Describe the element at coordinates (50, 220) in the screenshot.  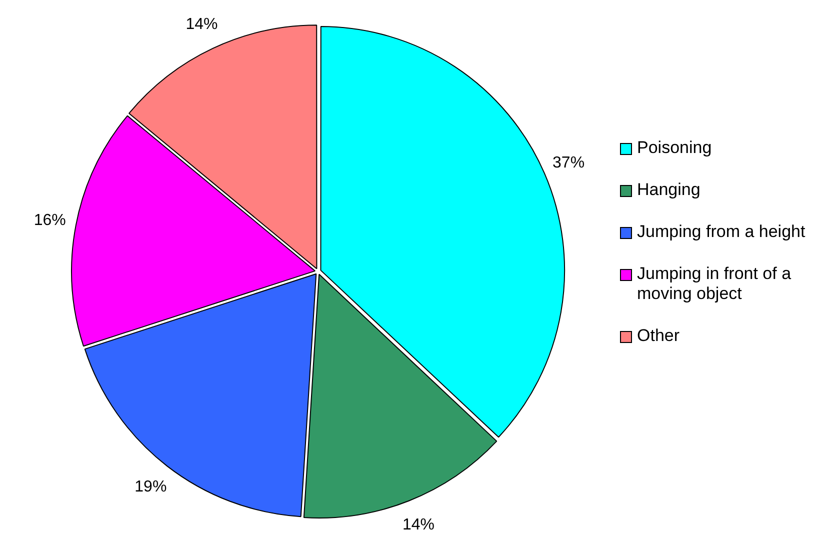
I see `data-label: 16%` at that location.